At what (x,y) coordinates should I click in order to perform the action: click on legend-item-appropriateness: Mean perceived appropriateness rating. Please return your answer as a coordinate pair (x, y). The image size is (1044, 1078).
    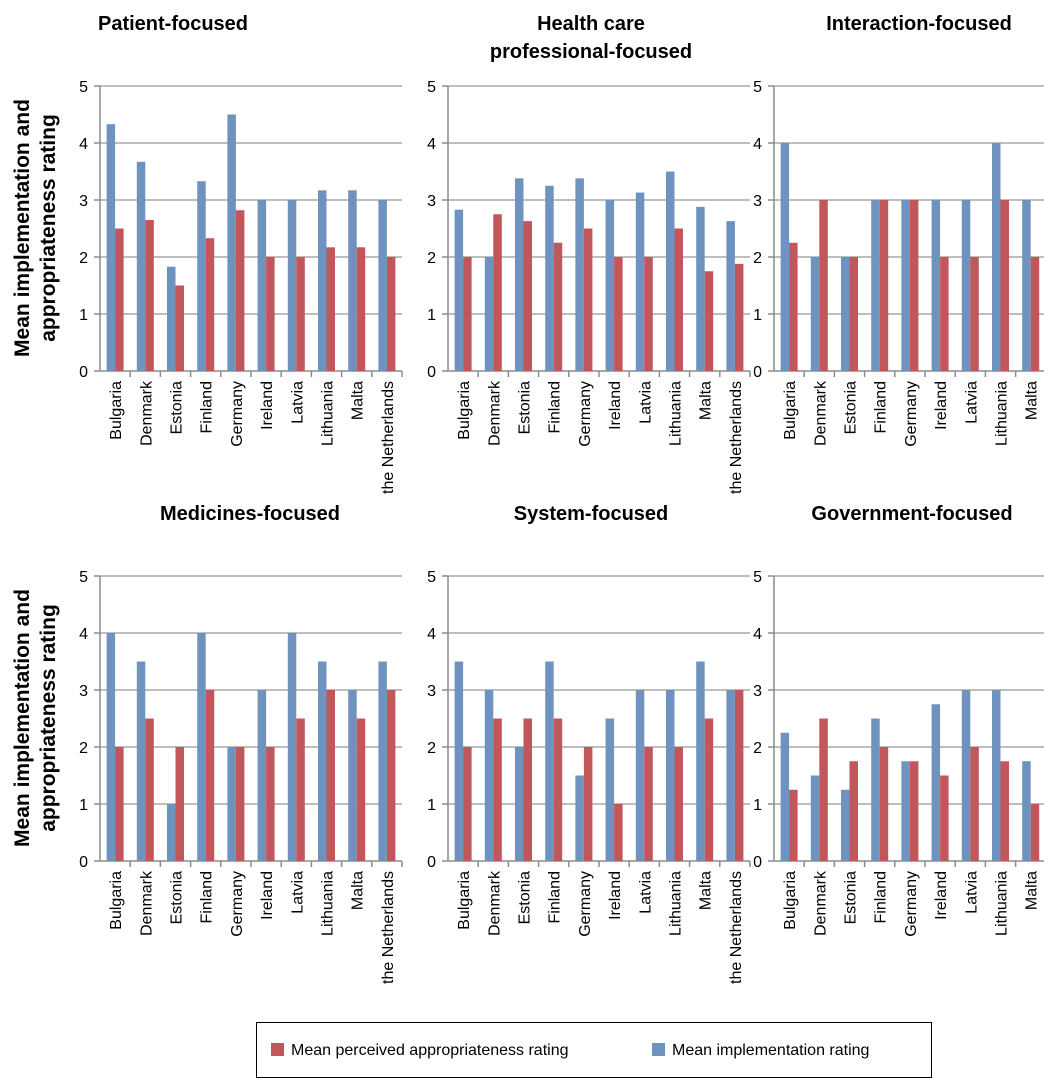
    Looking at the image, I should click on (420, 1051).